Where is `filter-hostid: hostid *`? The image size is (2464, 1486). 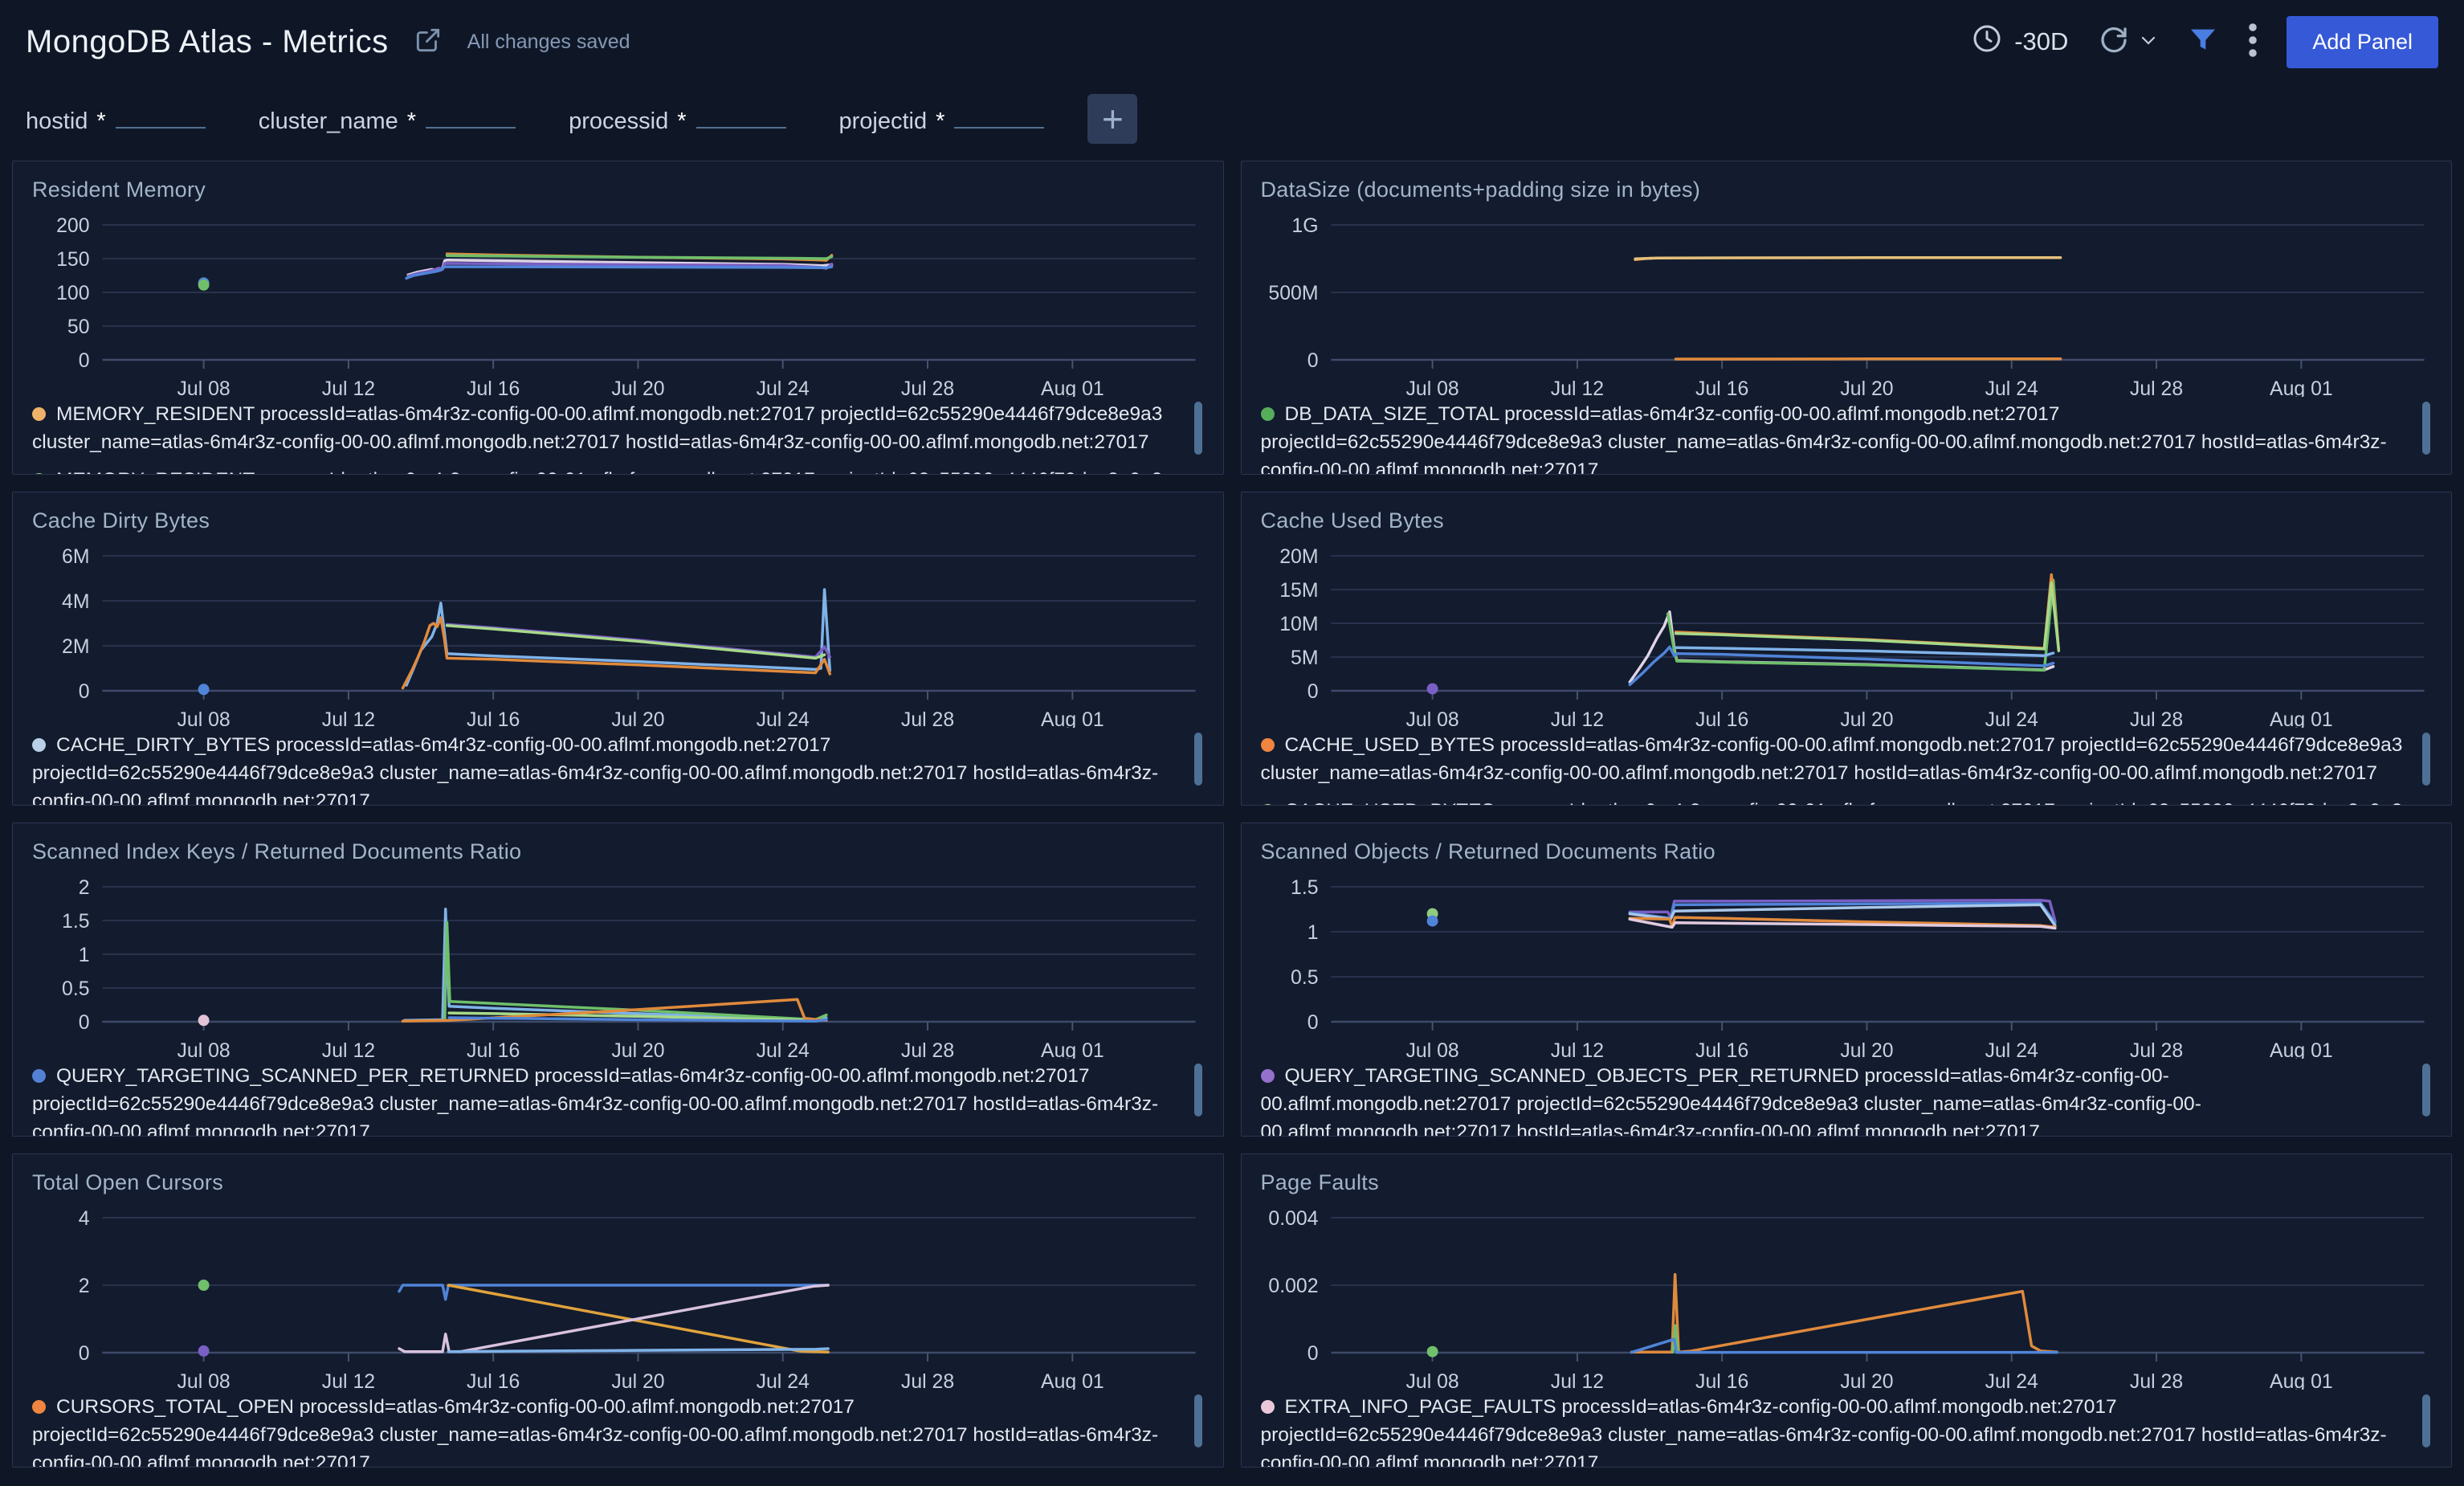
filter-hostid: hostid * is located at coordinates (116, 119).